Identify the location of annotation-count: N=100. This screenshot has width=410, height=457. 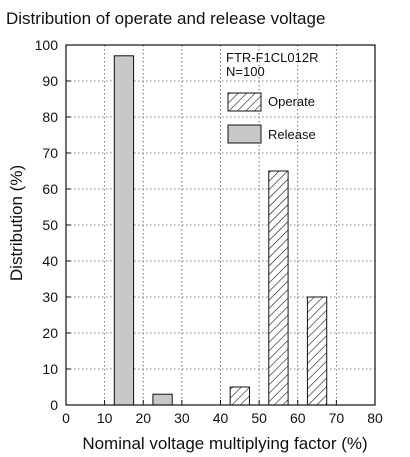
(245, 71).